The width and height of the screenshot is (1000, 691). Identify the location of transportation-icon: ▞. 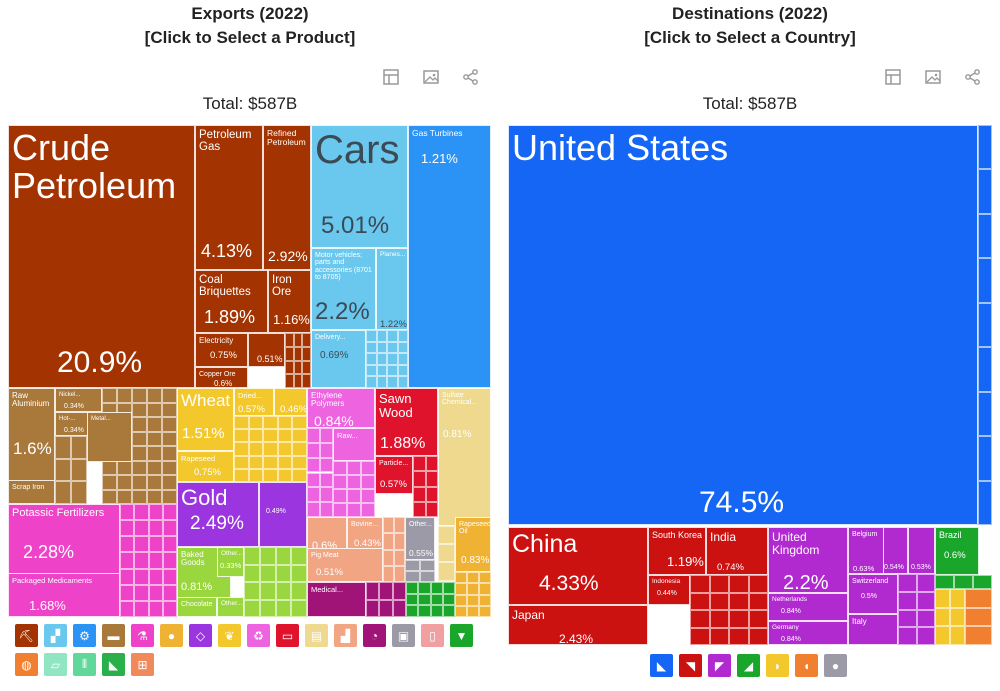
(55, 635).